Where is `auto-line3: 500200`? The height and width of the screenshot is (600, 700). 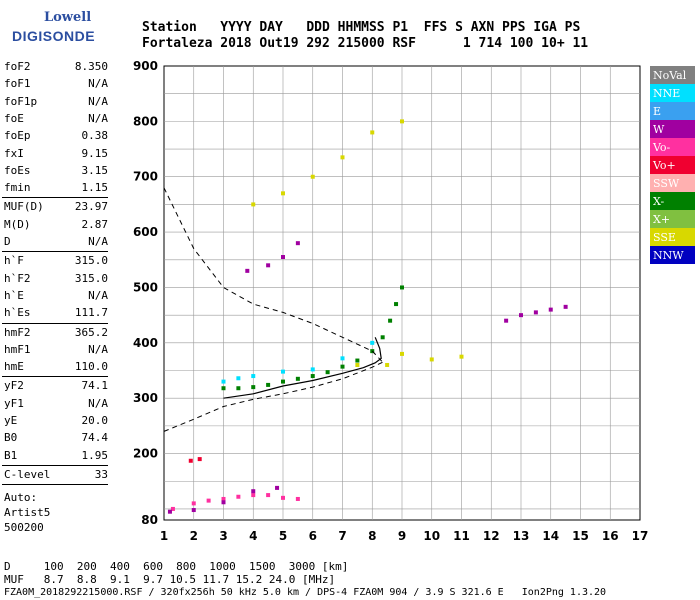
auto-line3: 500200 is located at coordinates (24, 528).